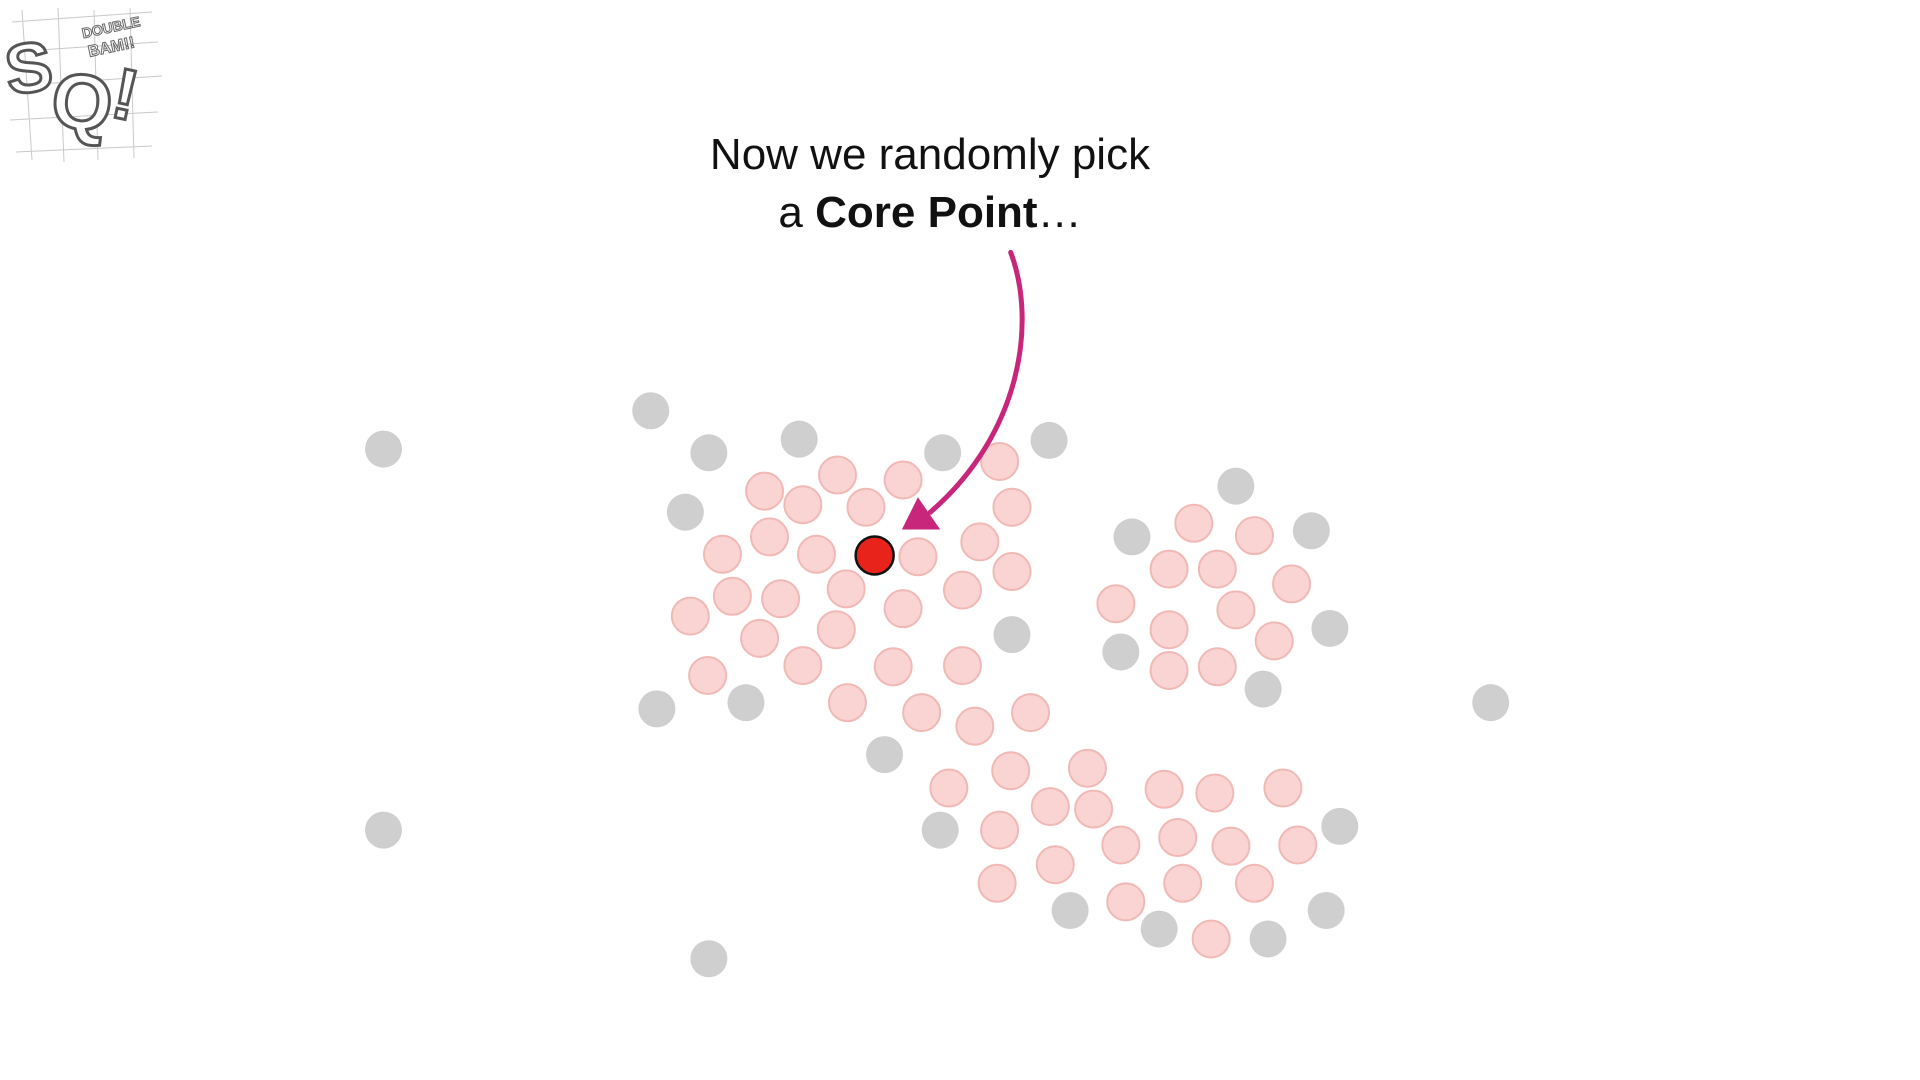  Describe the element at coordinates (930, 154) in the screenshot. I see `caption-line-1: Now we randomly pick` at that location.